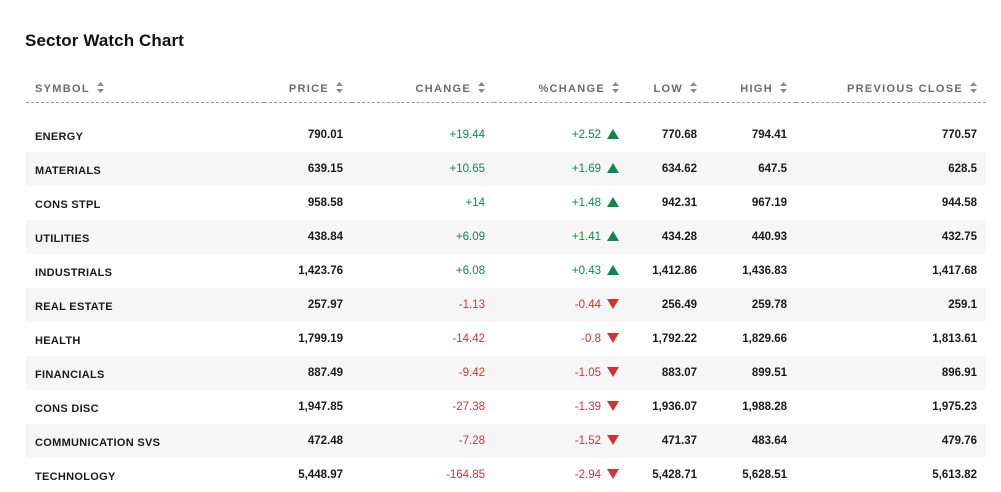 The image size is (1001, 492). Describe the element at coordinates (891, 407) in the screenshot. I see `cell-previous-close: 1,975.23` at that location.